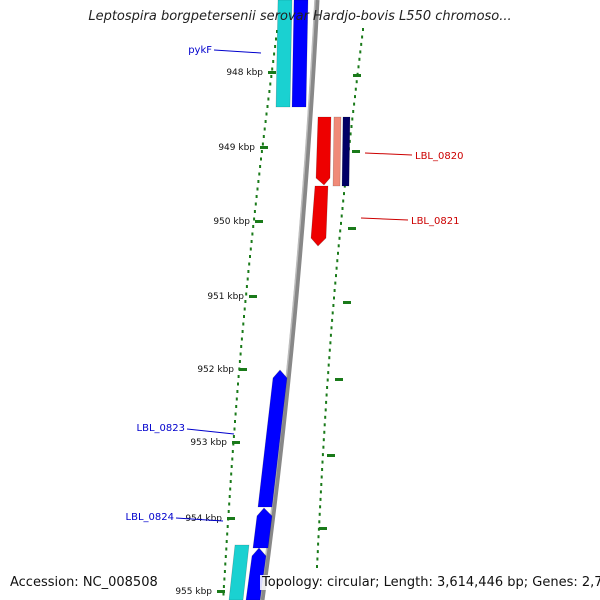  Describe the element at coordinates (239, 572) in the screenshot. I see `gene-LBL_0825-cyan` at that location.